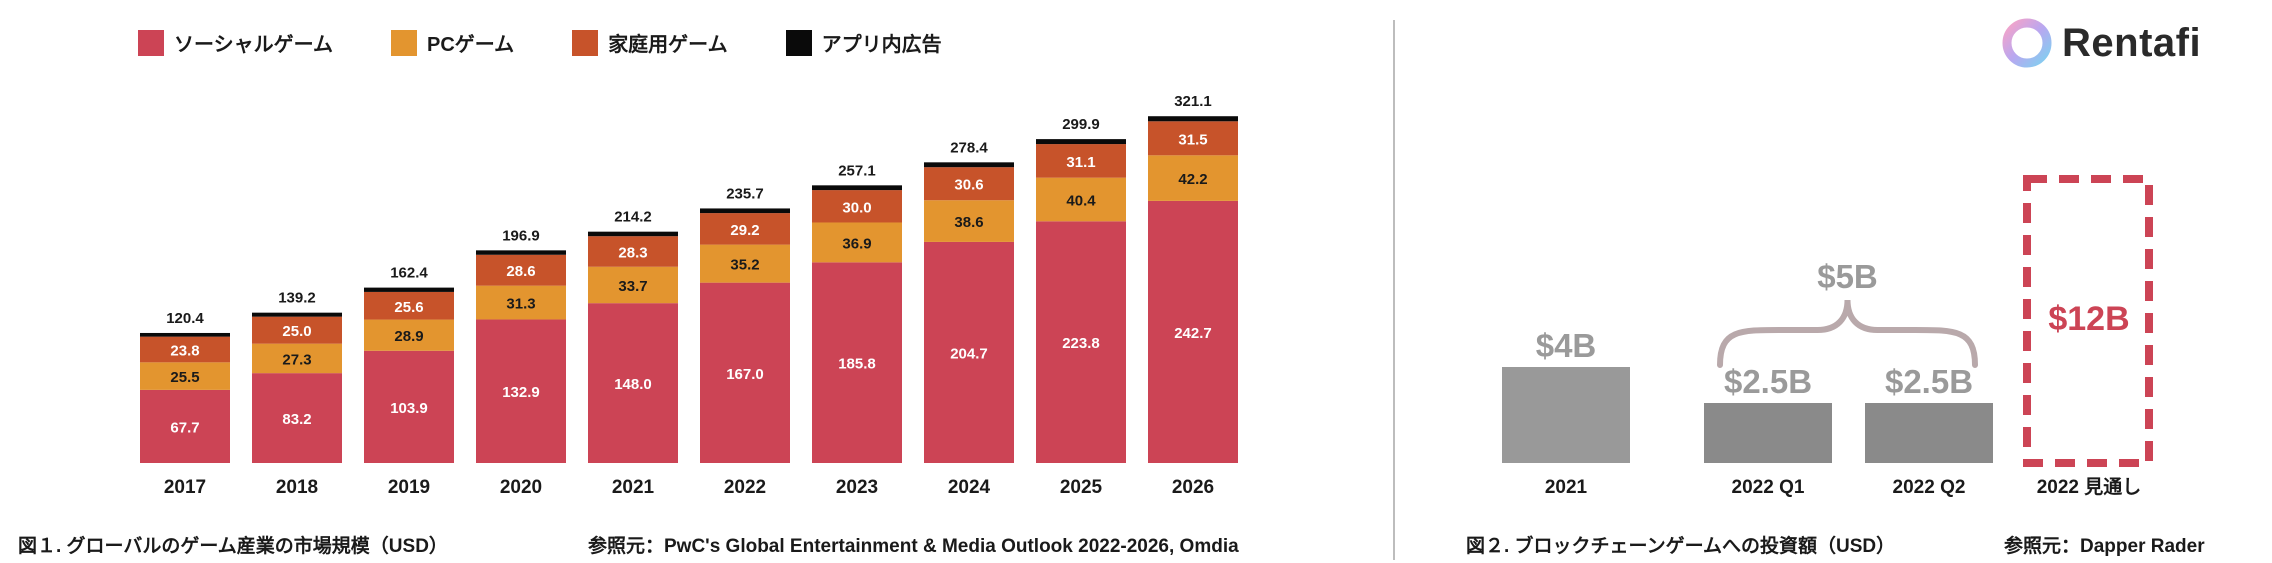  Describe the element at coordinates (1193, 101) in the screenshot. I see `total-label-2026: 321.1` at that location.